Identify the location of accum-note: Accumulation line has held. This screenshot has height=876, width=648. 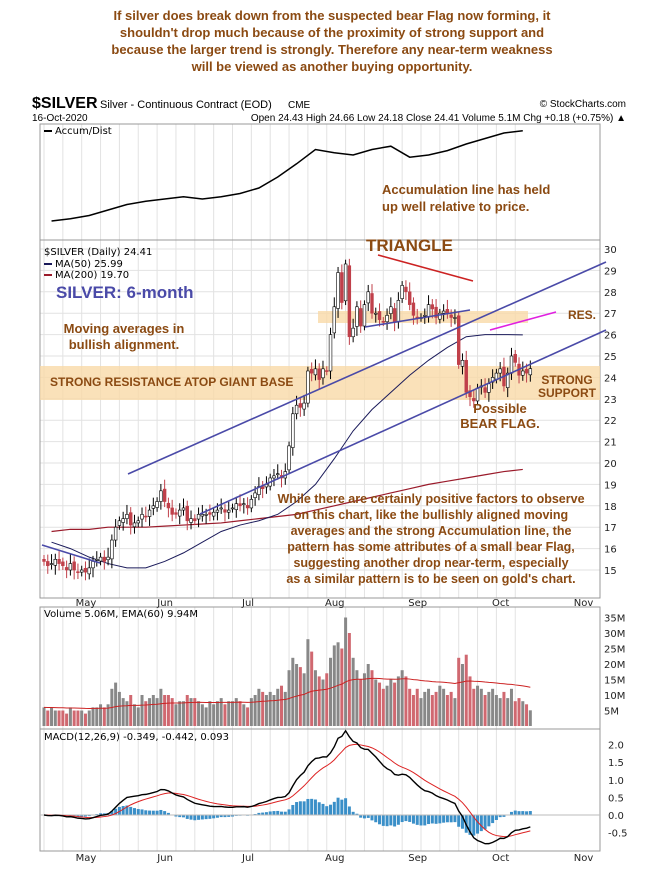
(466, 189).